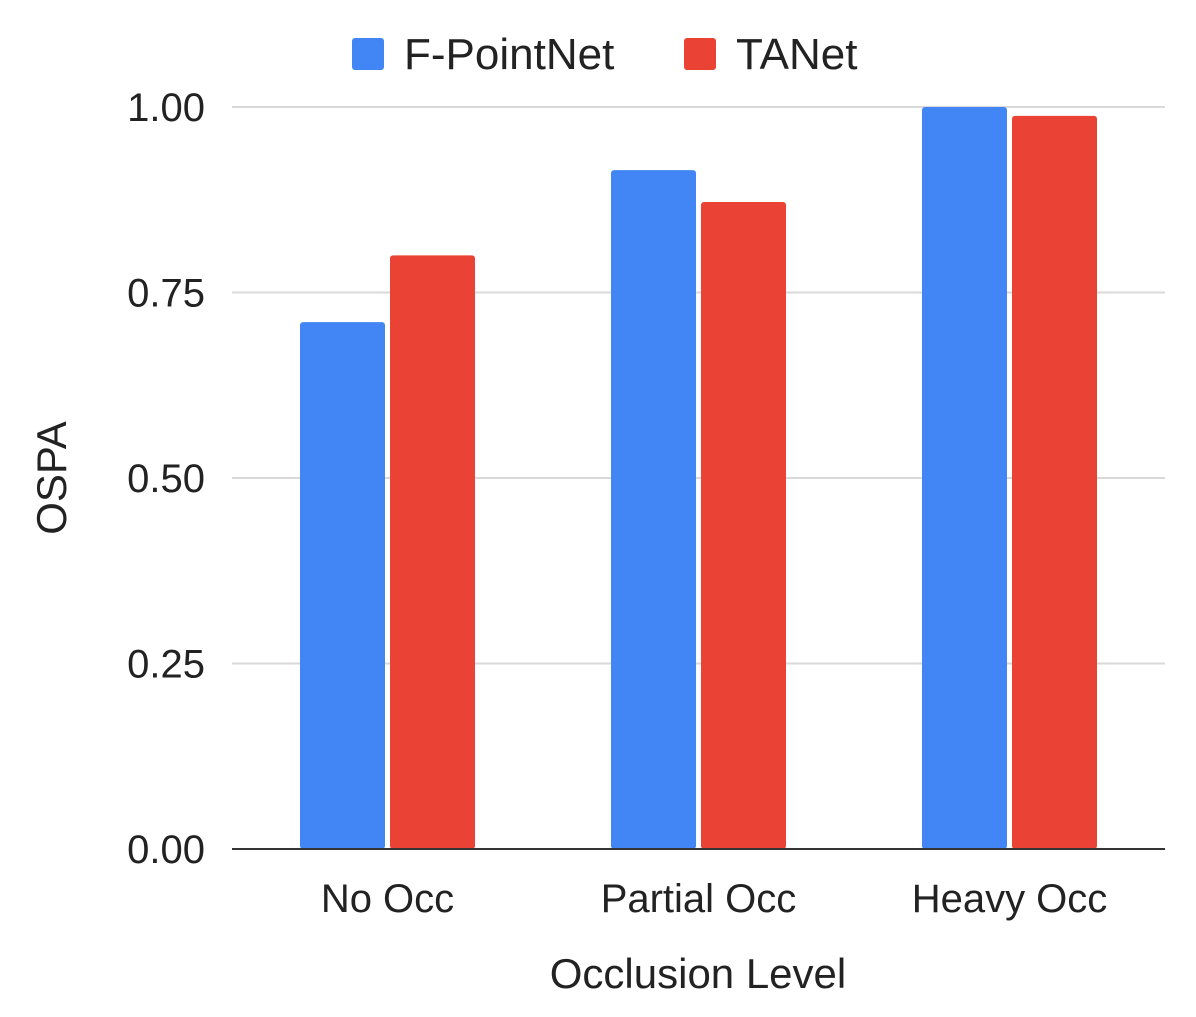 This screenshot has width=1196, height=1017. What do you see at coordinates (1054, 482) in the screenshot?
I see `bar-tanet-heavy-occ` at bounding box center [1054, 482].